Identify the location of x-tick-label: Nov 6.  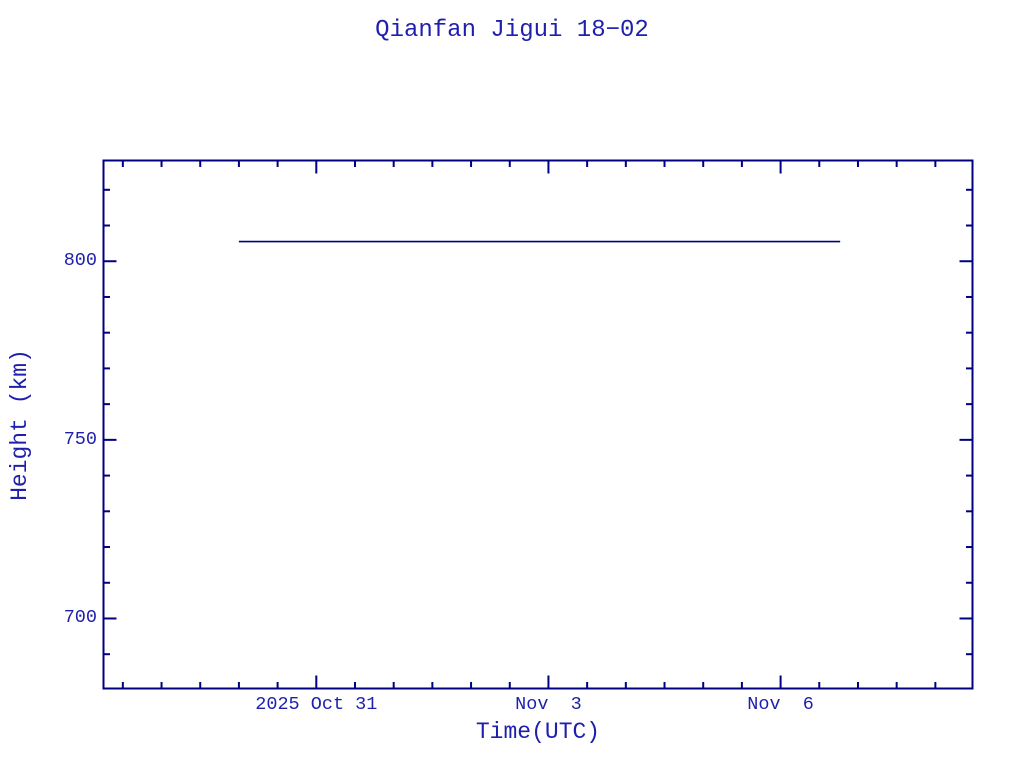
(780, 704).